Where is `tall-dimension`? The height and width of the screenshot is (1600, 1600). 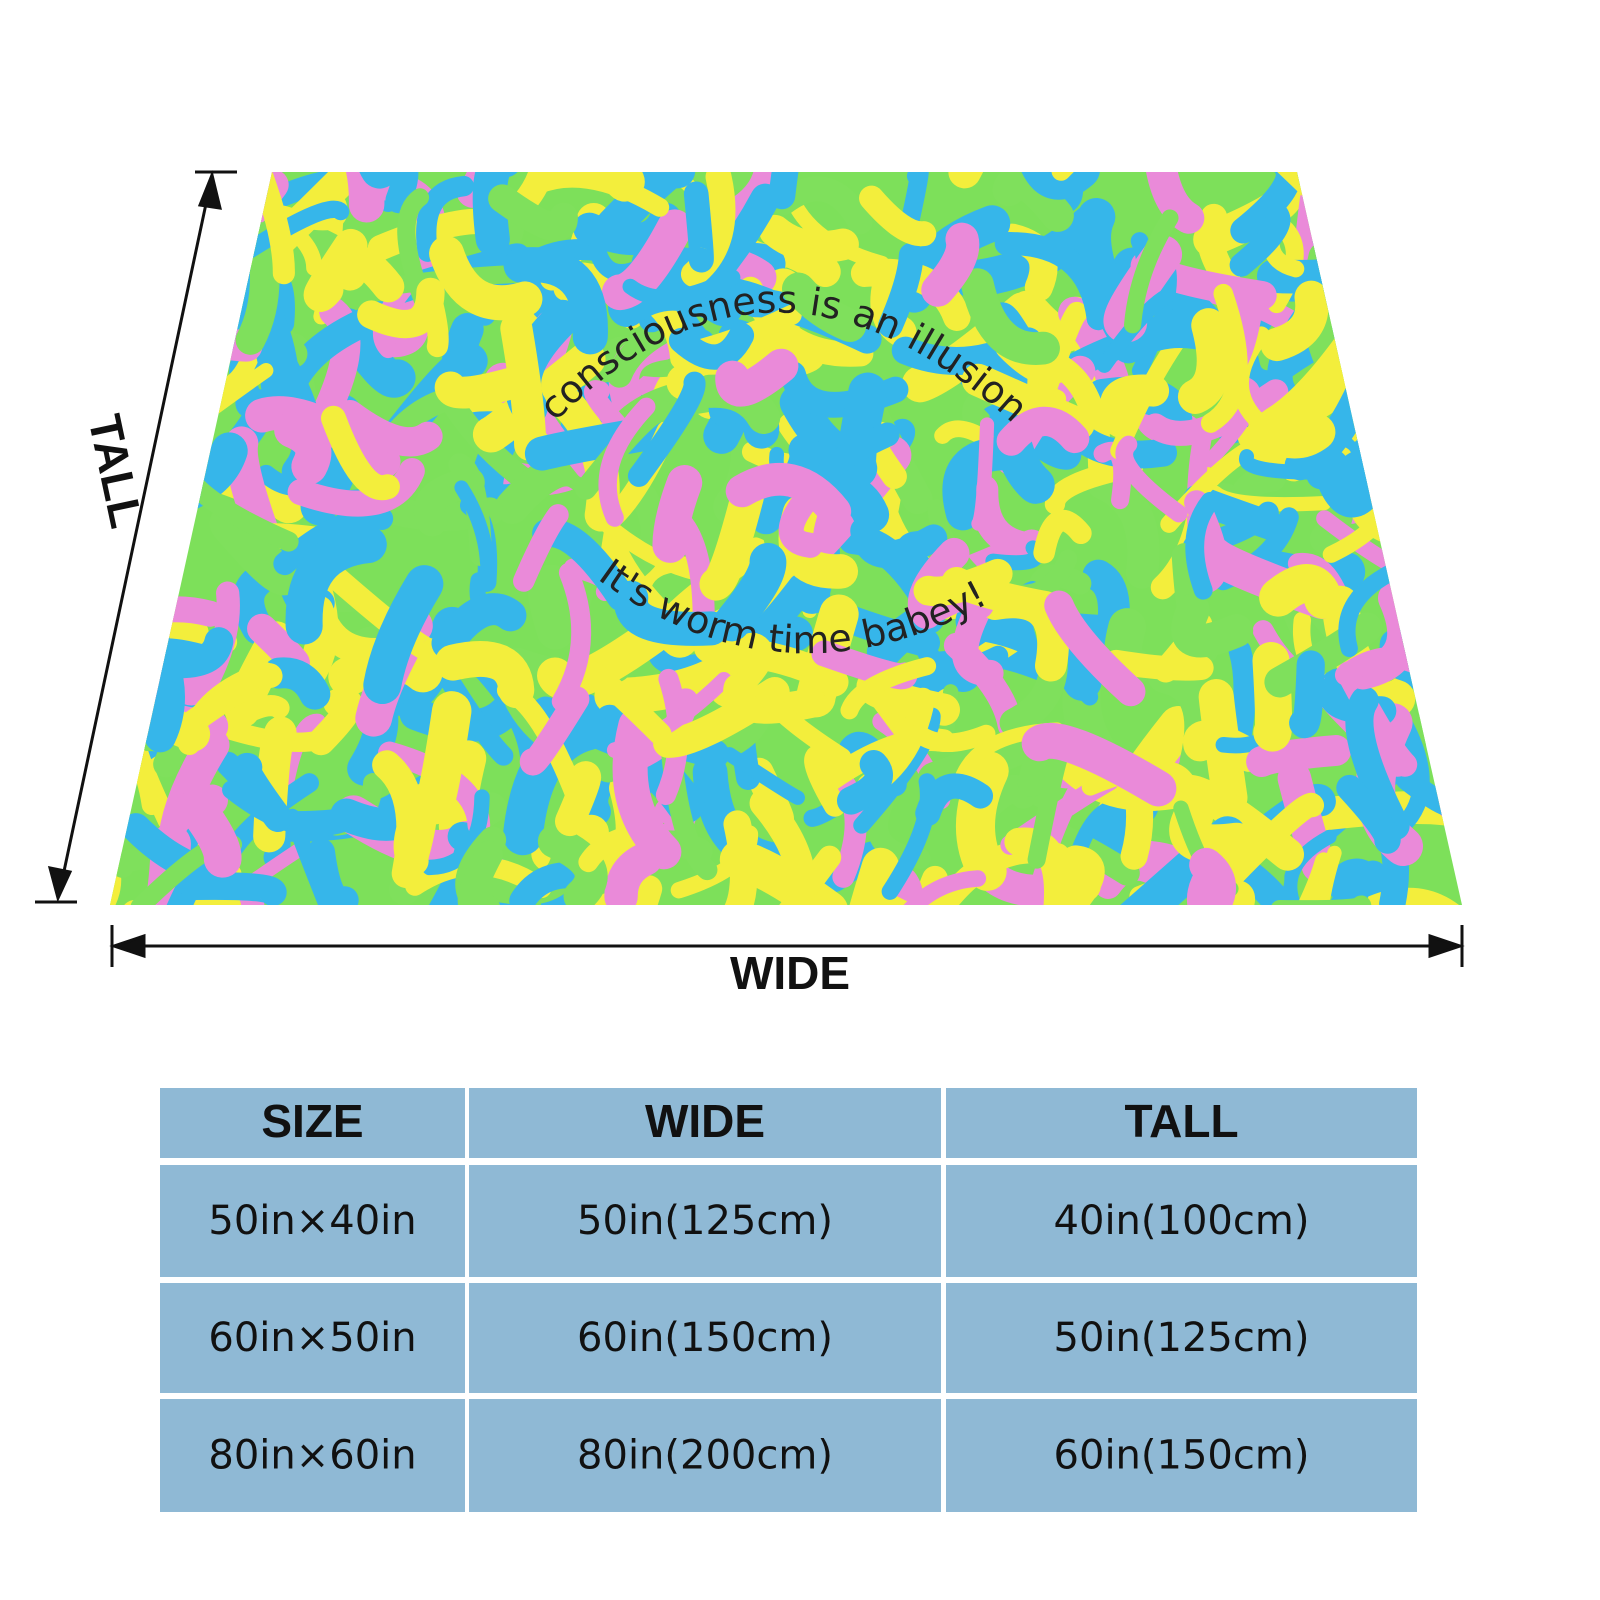 tall-dimension is located at coordinates (136, 537).